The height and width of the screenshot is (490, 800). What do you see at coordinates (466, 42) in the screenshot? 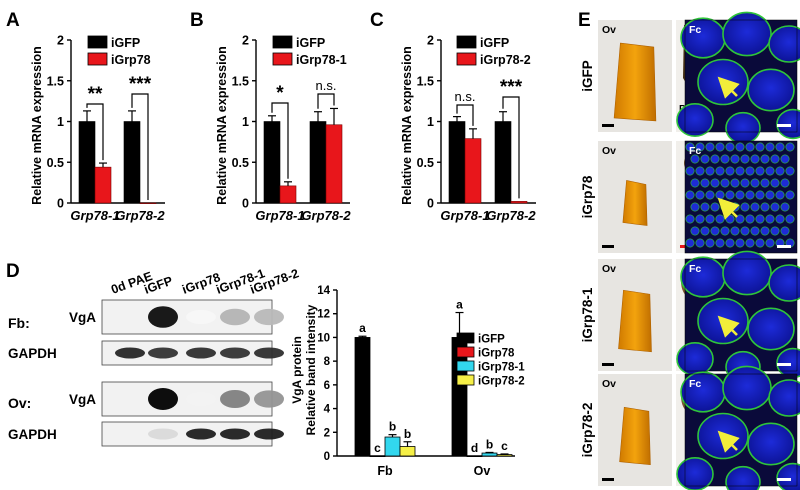
I see `legend-swatch-iGFP` at bounding box center [466, 42].